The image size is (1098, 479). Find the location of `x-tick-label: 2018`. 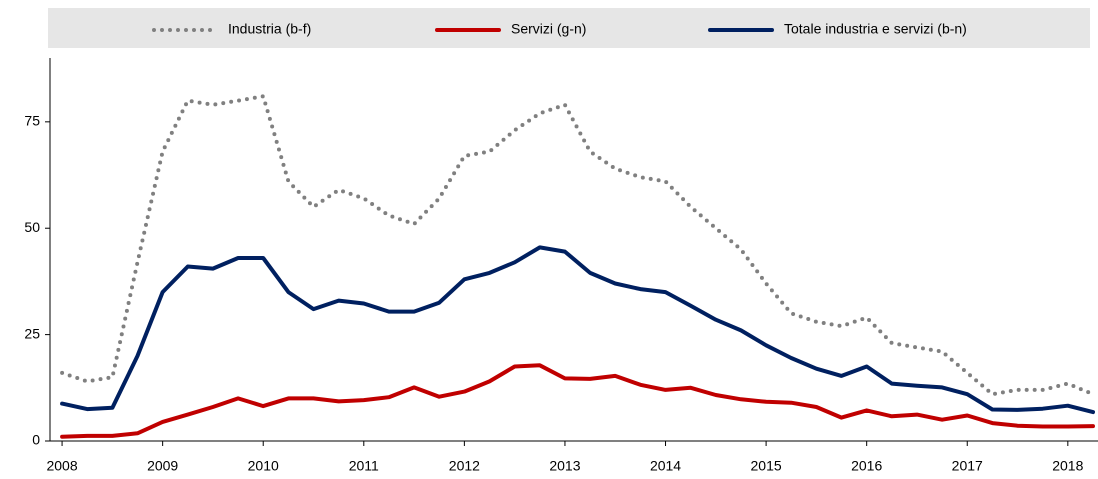

x-tick-label: 2018 is located at coordinates (1067, 466).